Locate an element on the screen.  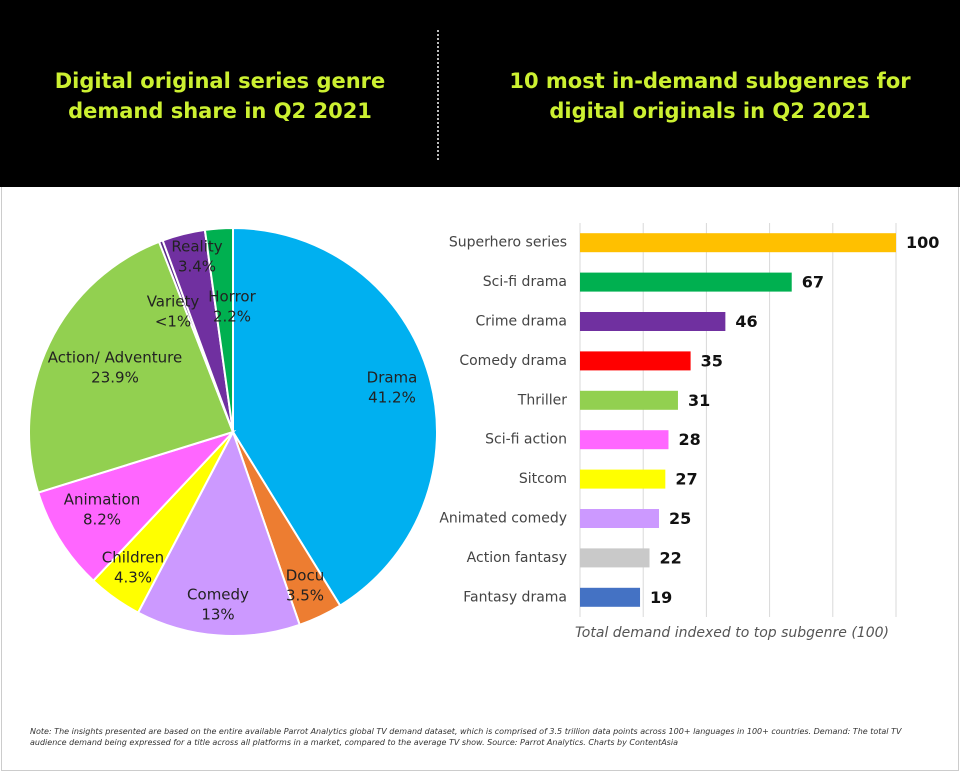
bar-value: 25 is located at coordinates (680, 518).